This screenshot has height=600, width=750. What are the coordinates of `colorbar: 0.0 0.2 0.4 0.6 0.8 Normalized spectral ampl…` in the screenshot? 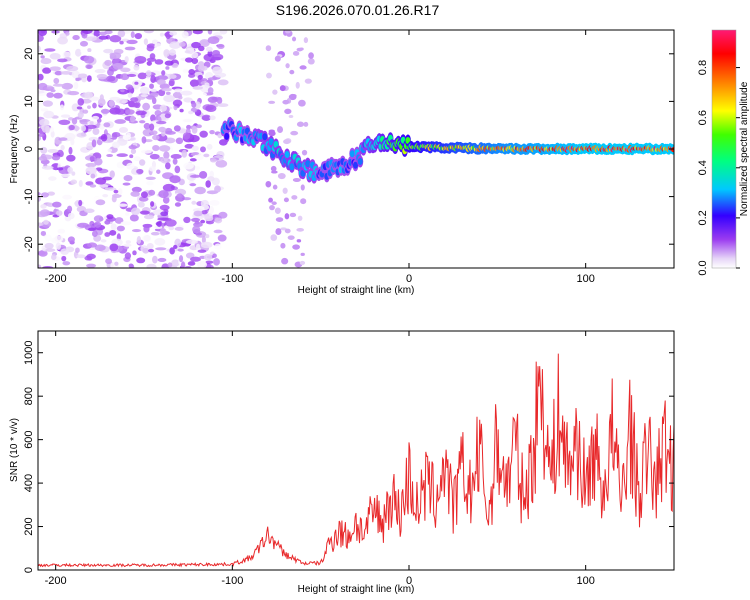 It's located at (723, 152).